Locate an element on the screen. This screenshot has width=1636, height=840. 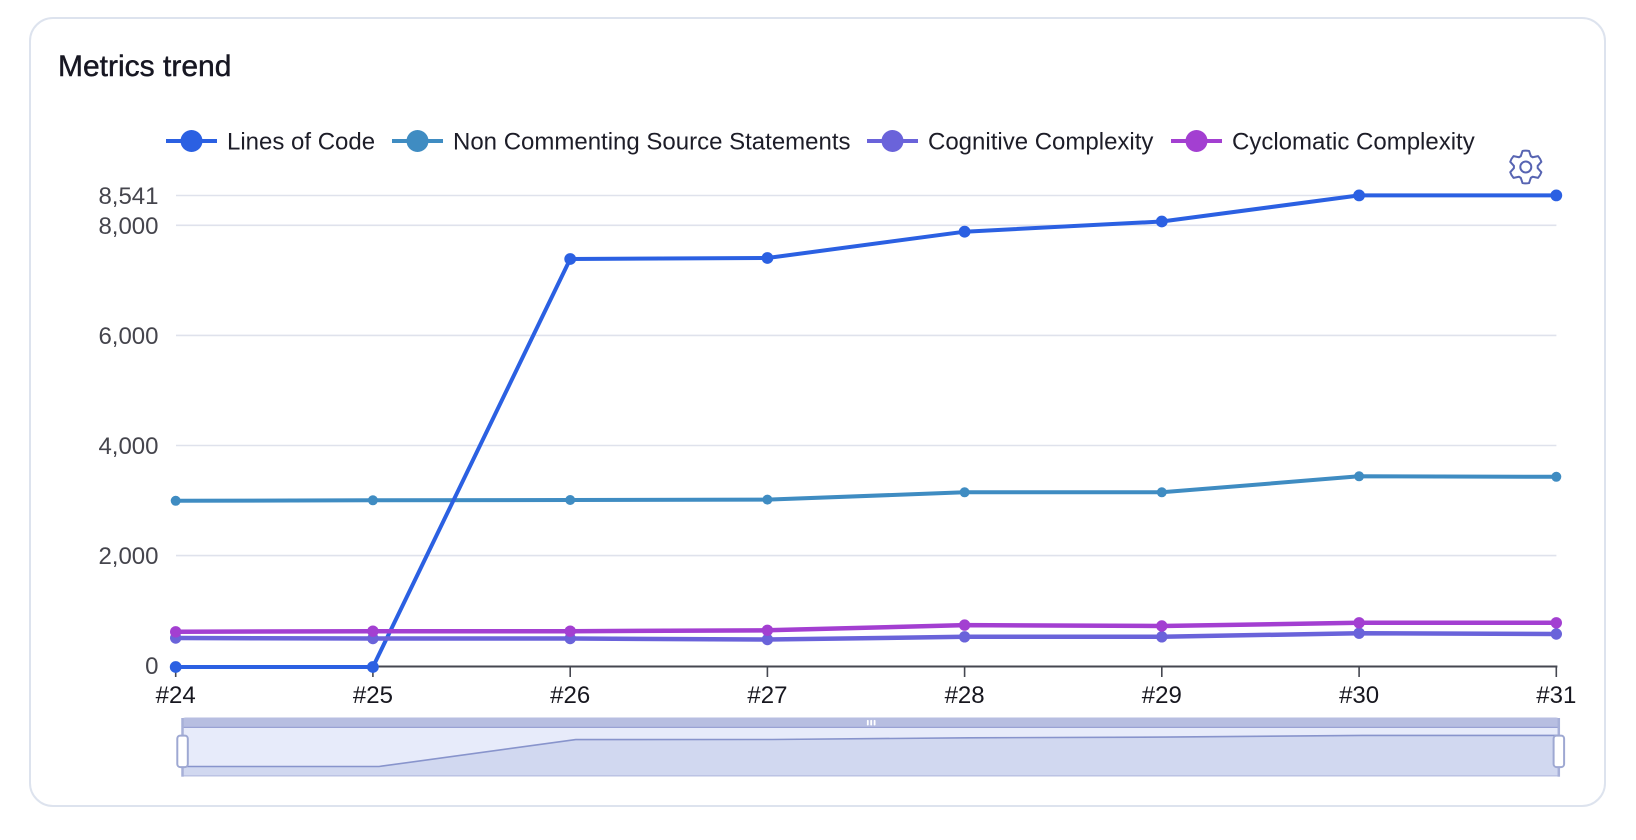
svg-text: 8,541 is located at coordinates (128, 196).